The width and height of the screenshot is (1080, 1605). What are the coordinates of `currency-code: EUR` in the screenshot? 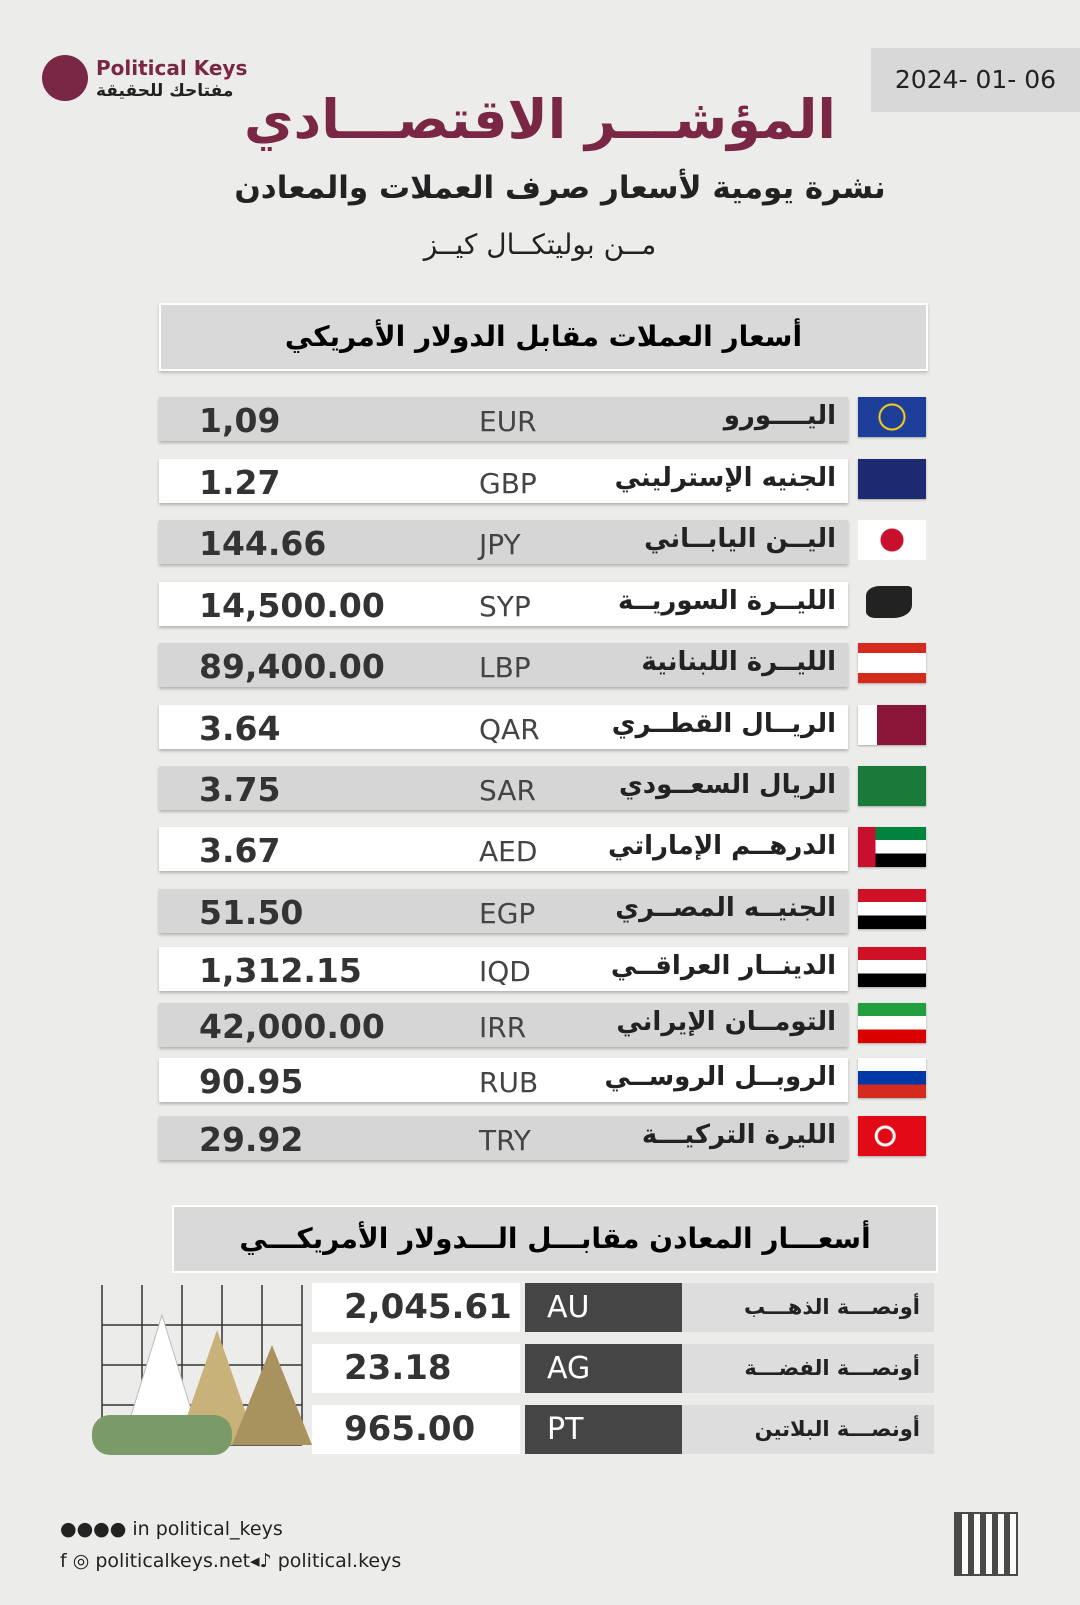 It's located at (508, 421).